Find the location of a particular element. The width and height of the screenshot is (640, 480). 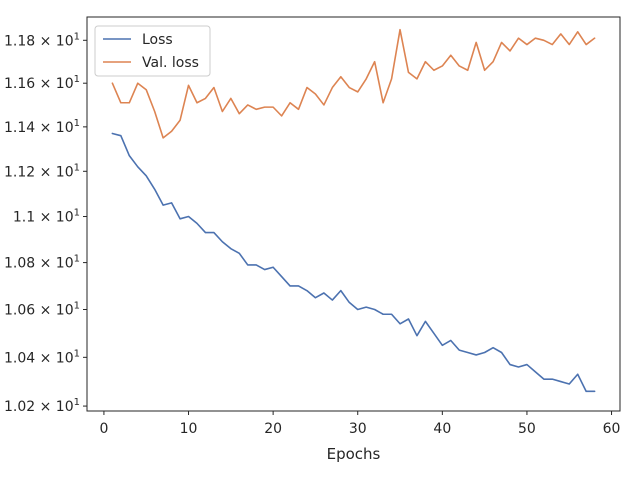

y-tick-label: 1.04 × 10¹ is located at coordinates (42, 357).